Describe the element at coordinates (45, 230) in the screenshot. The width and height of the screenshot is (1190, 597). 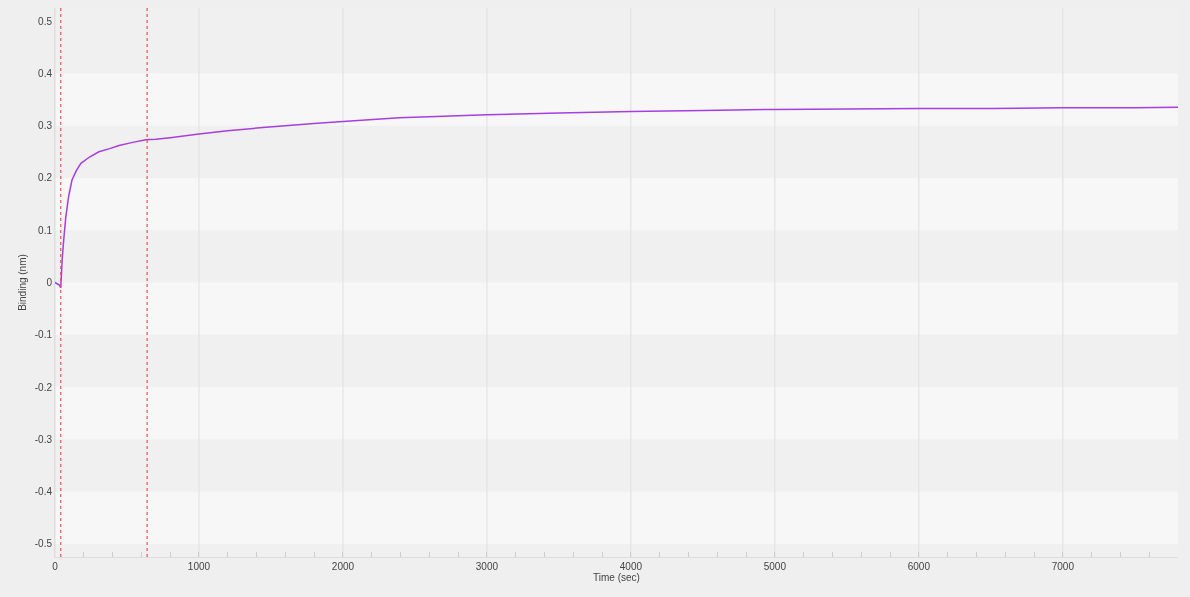
I see `y-tick-label: 0.1` at that location.